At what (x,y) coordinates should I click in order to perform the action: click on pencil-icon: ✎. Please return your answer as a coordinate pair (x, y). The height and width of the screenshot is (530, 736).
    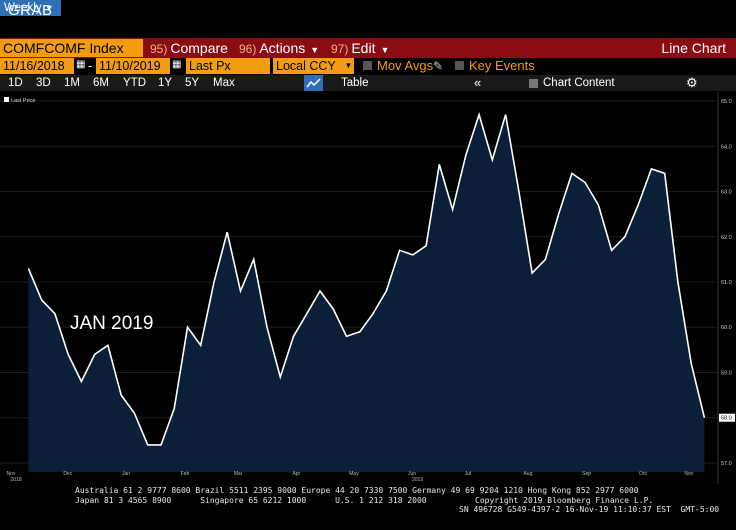
    Looking at the image, I should click on (438, 66).